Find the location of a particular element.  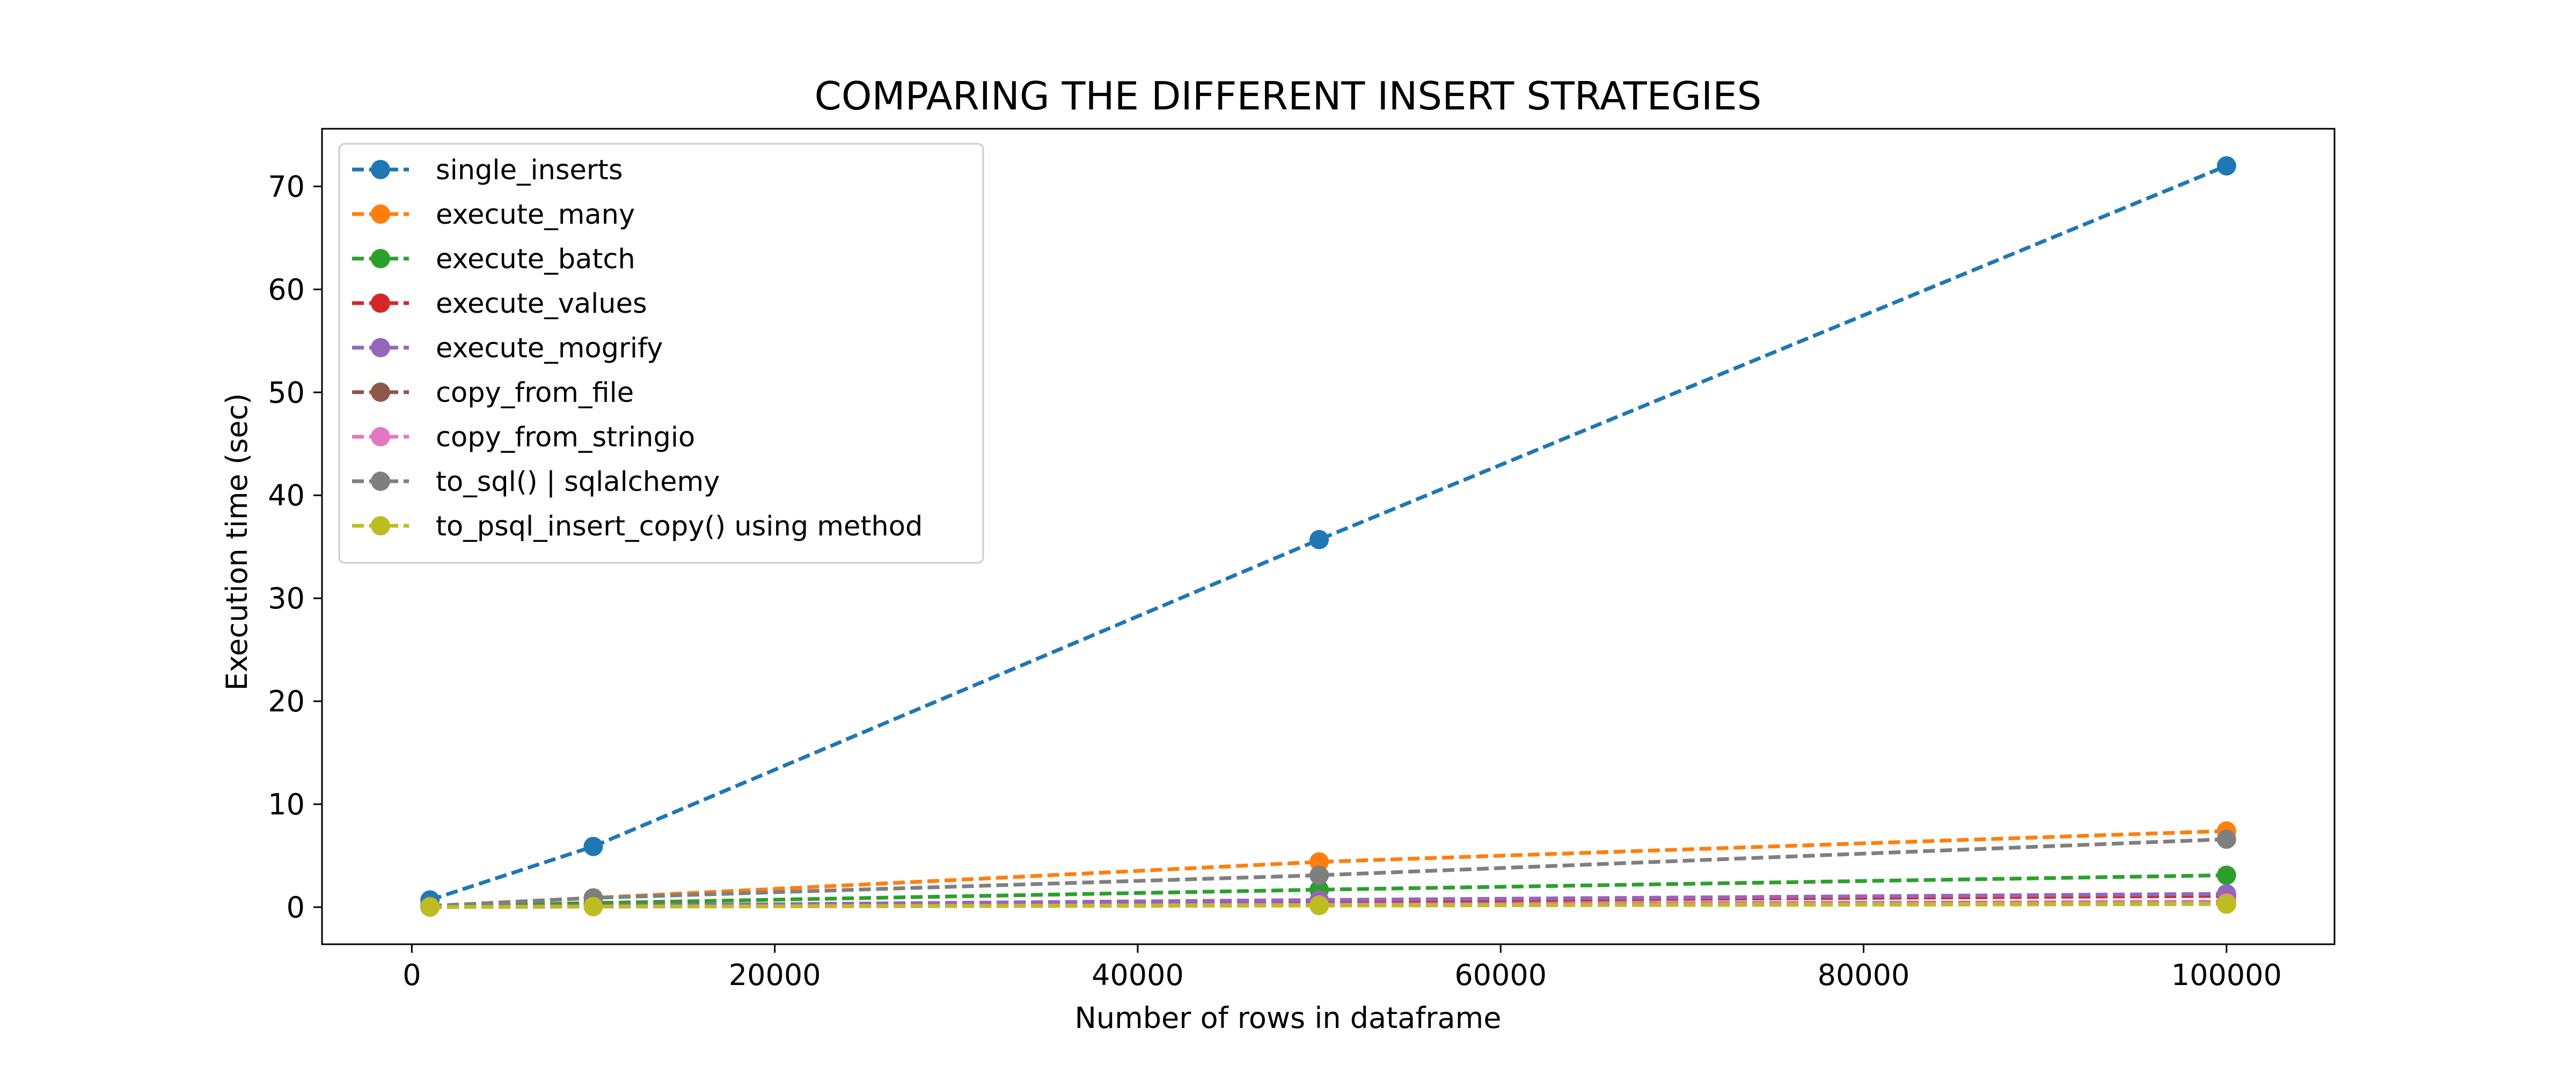

legend-label-4: execute_mogrify is located at coordinates (549, 348).